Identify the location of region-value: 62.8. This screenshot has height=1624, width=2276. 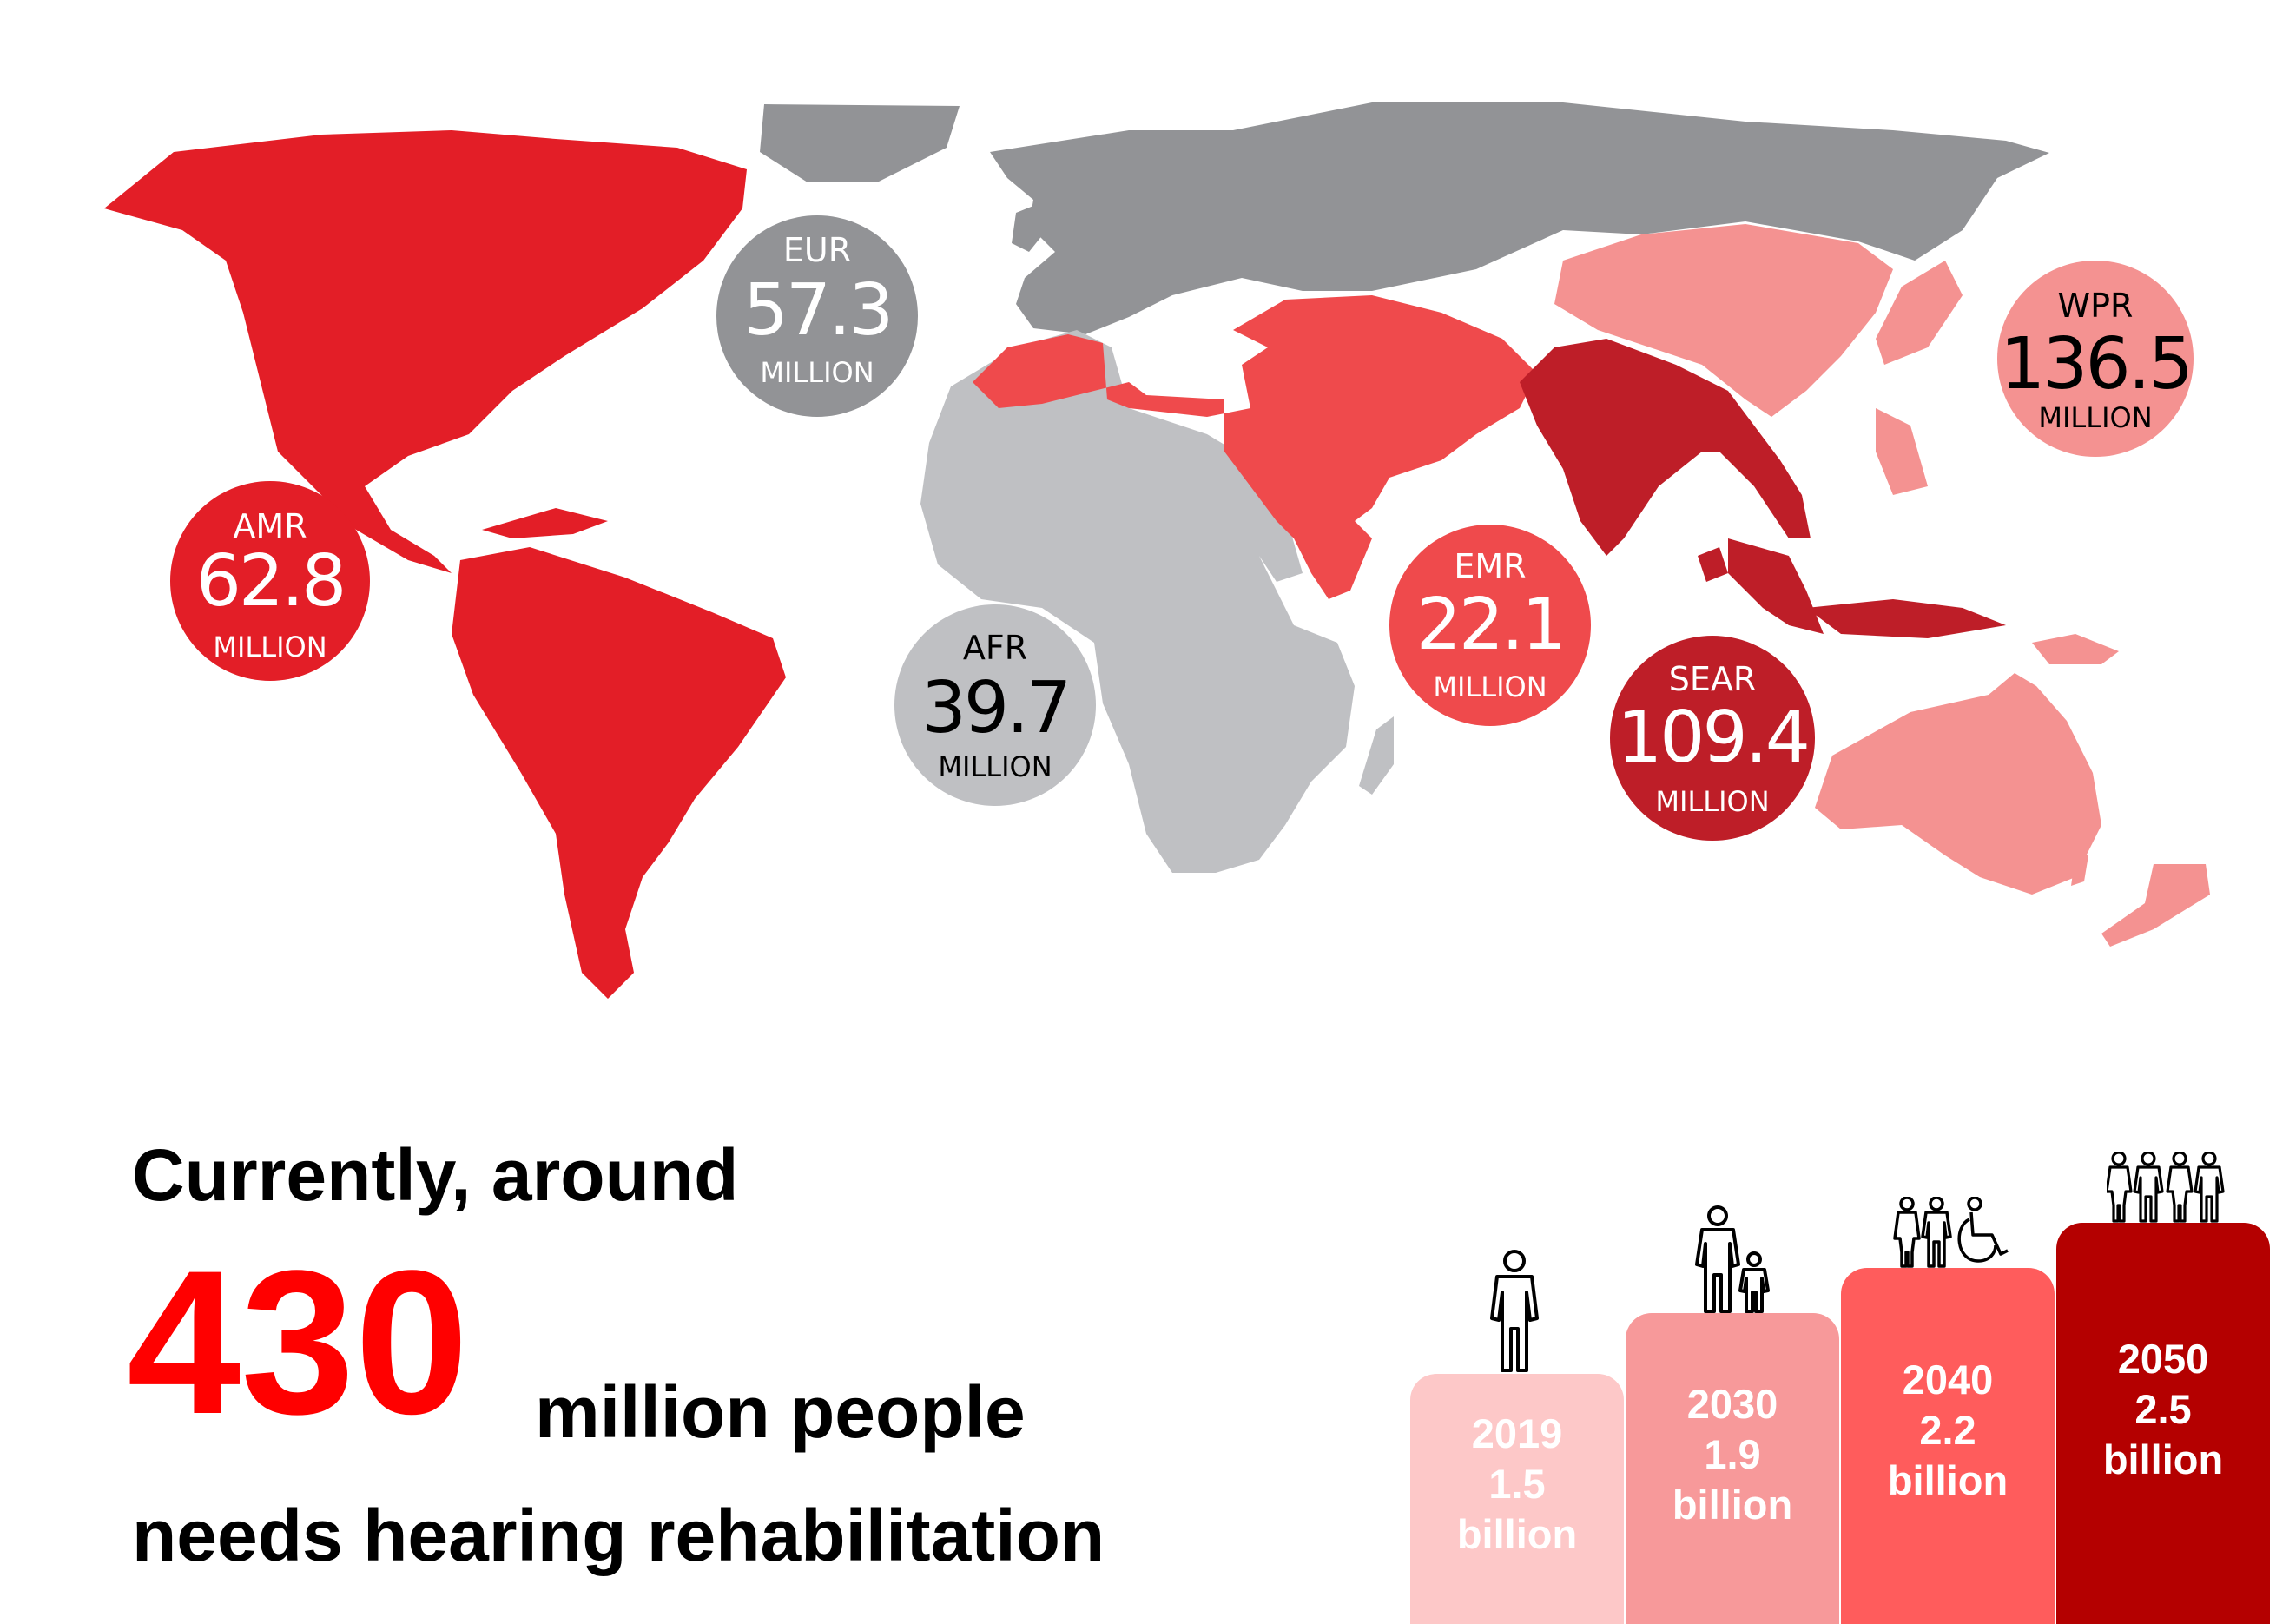
(271, 581).